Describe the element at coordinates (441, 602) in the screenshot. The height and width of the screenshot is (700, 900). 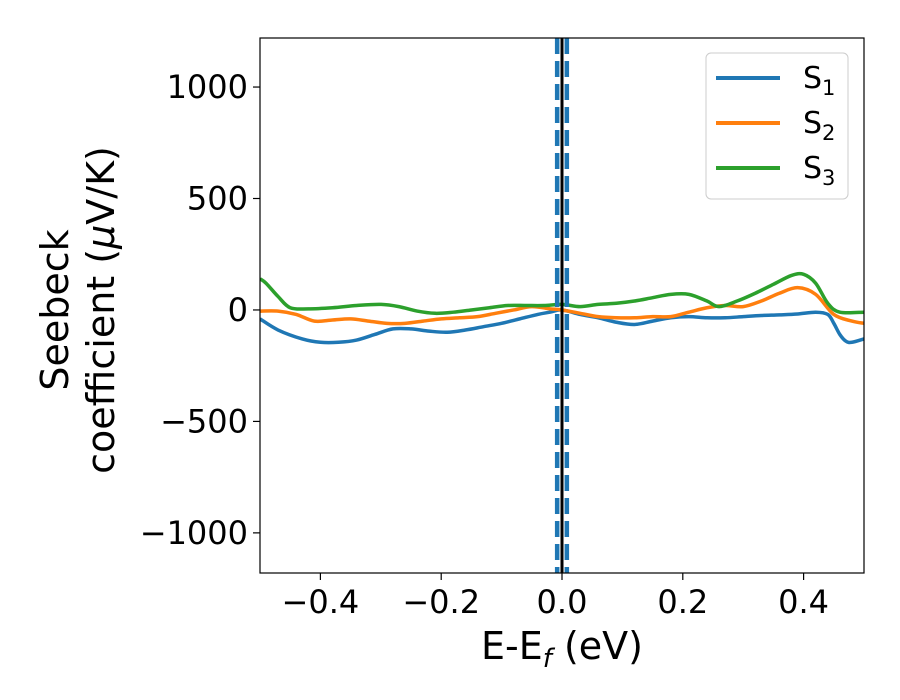
I see `x-tick-label: −0.2` at that location.